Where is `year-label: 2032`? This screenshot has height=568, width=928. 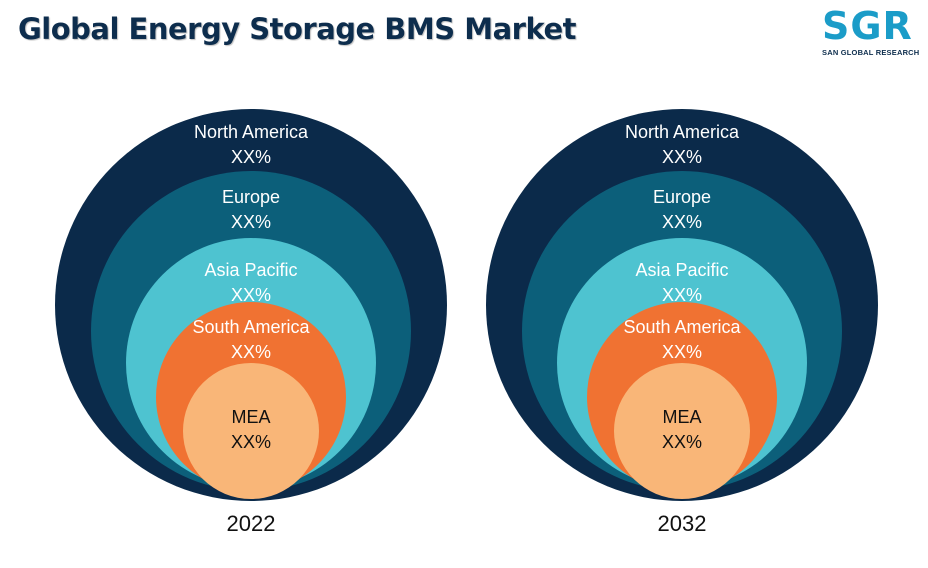
year-label: 2032 is located at coordinates (682, 523).